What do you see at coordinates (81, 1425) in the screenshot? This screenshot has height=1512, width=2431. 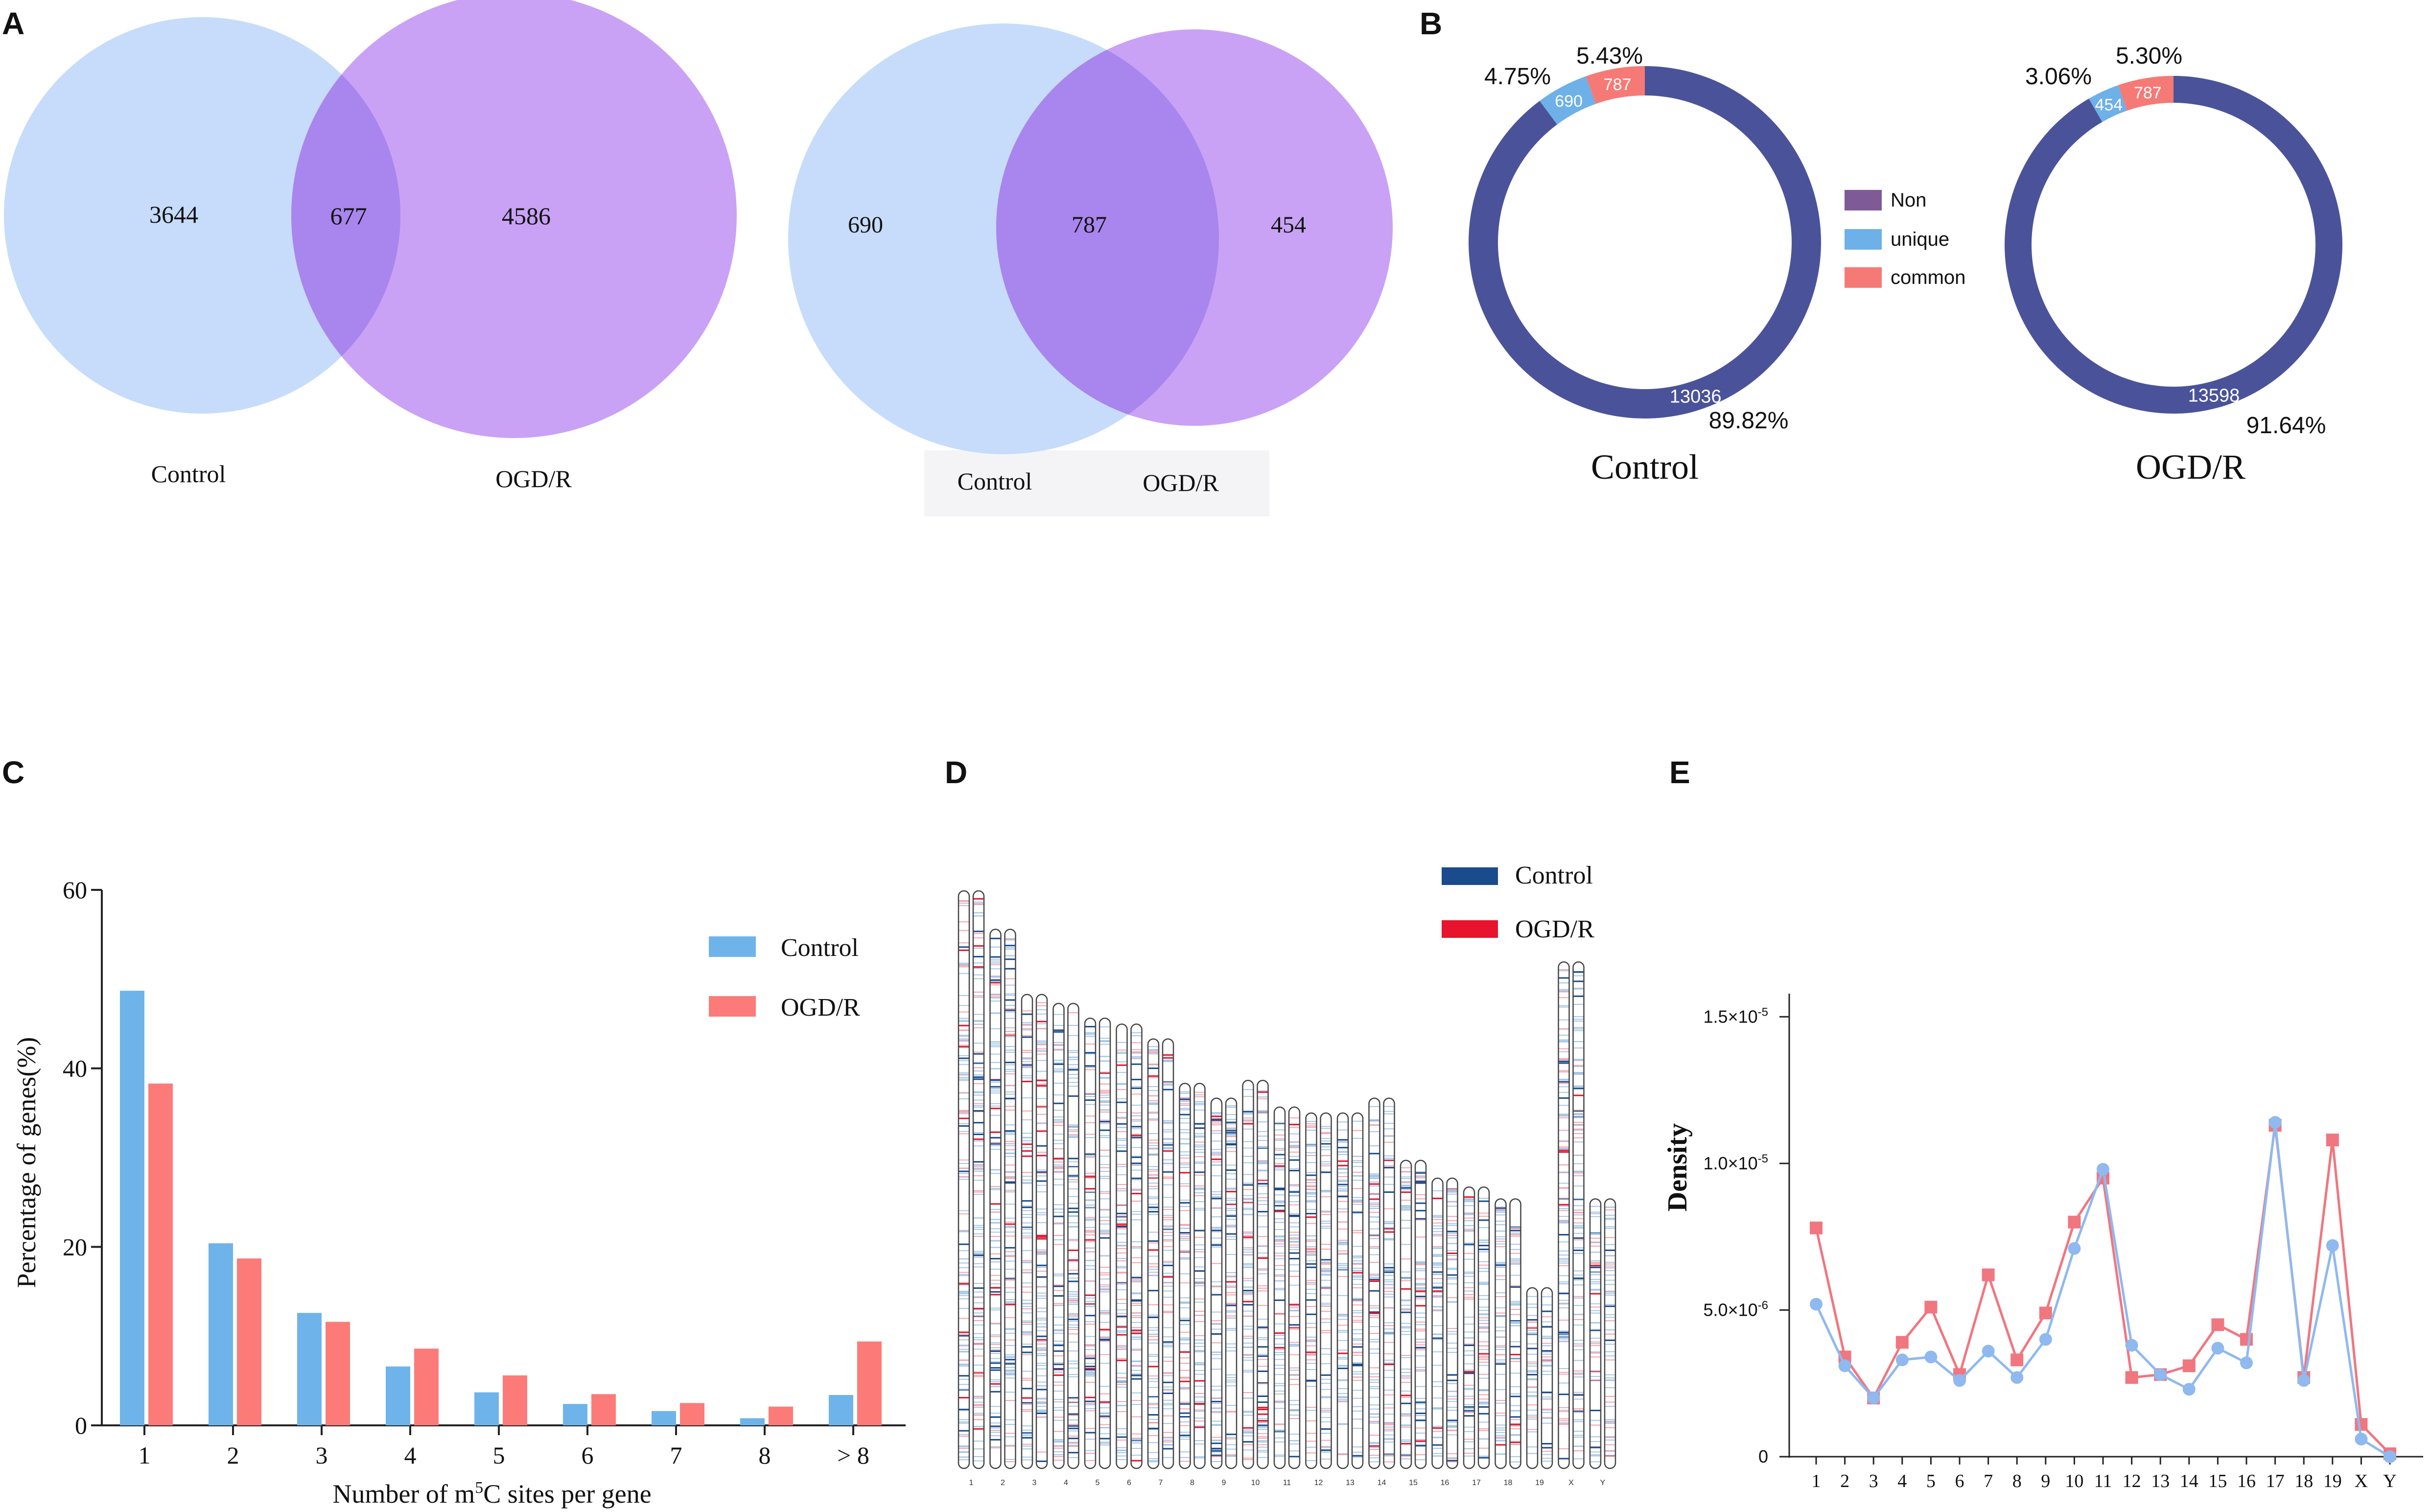 I see `c-y-tick-label: 0` at bounding box center [81, 1425].